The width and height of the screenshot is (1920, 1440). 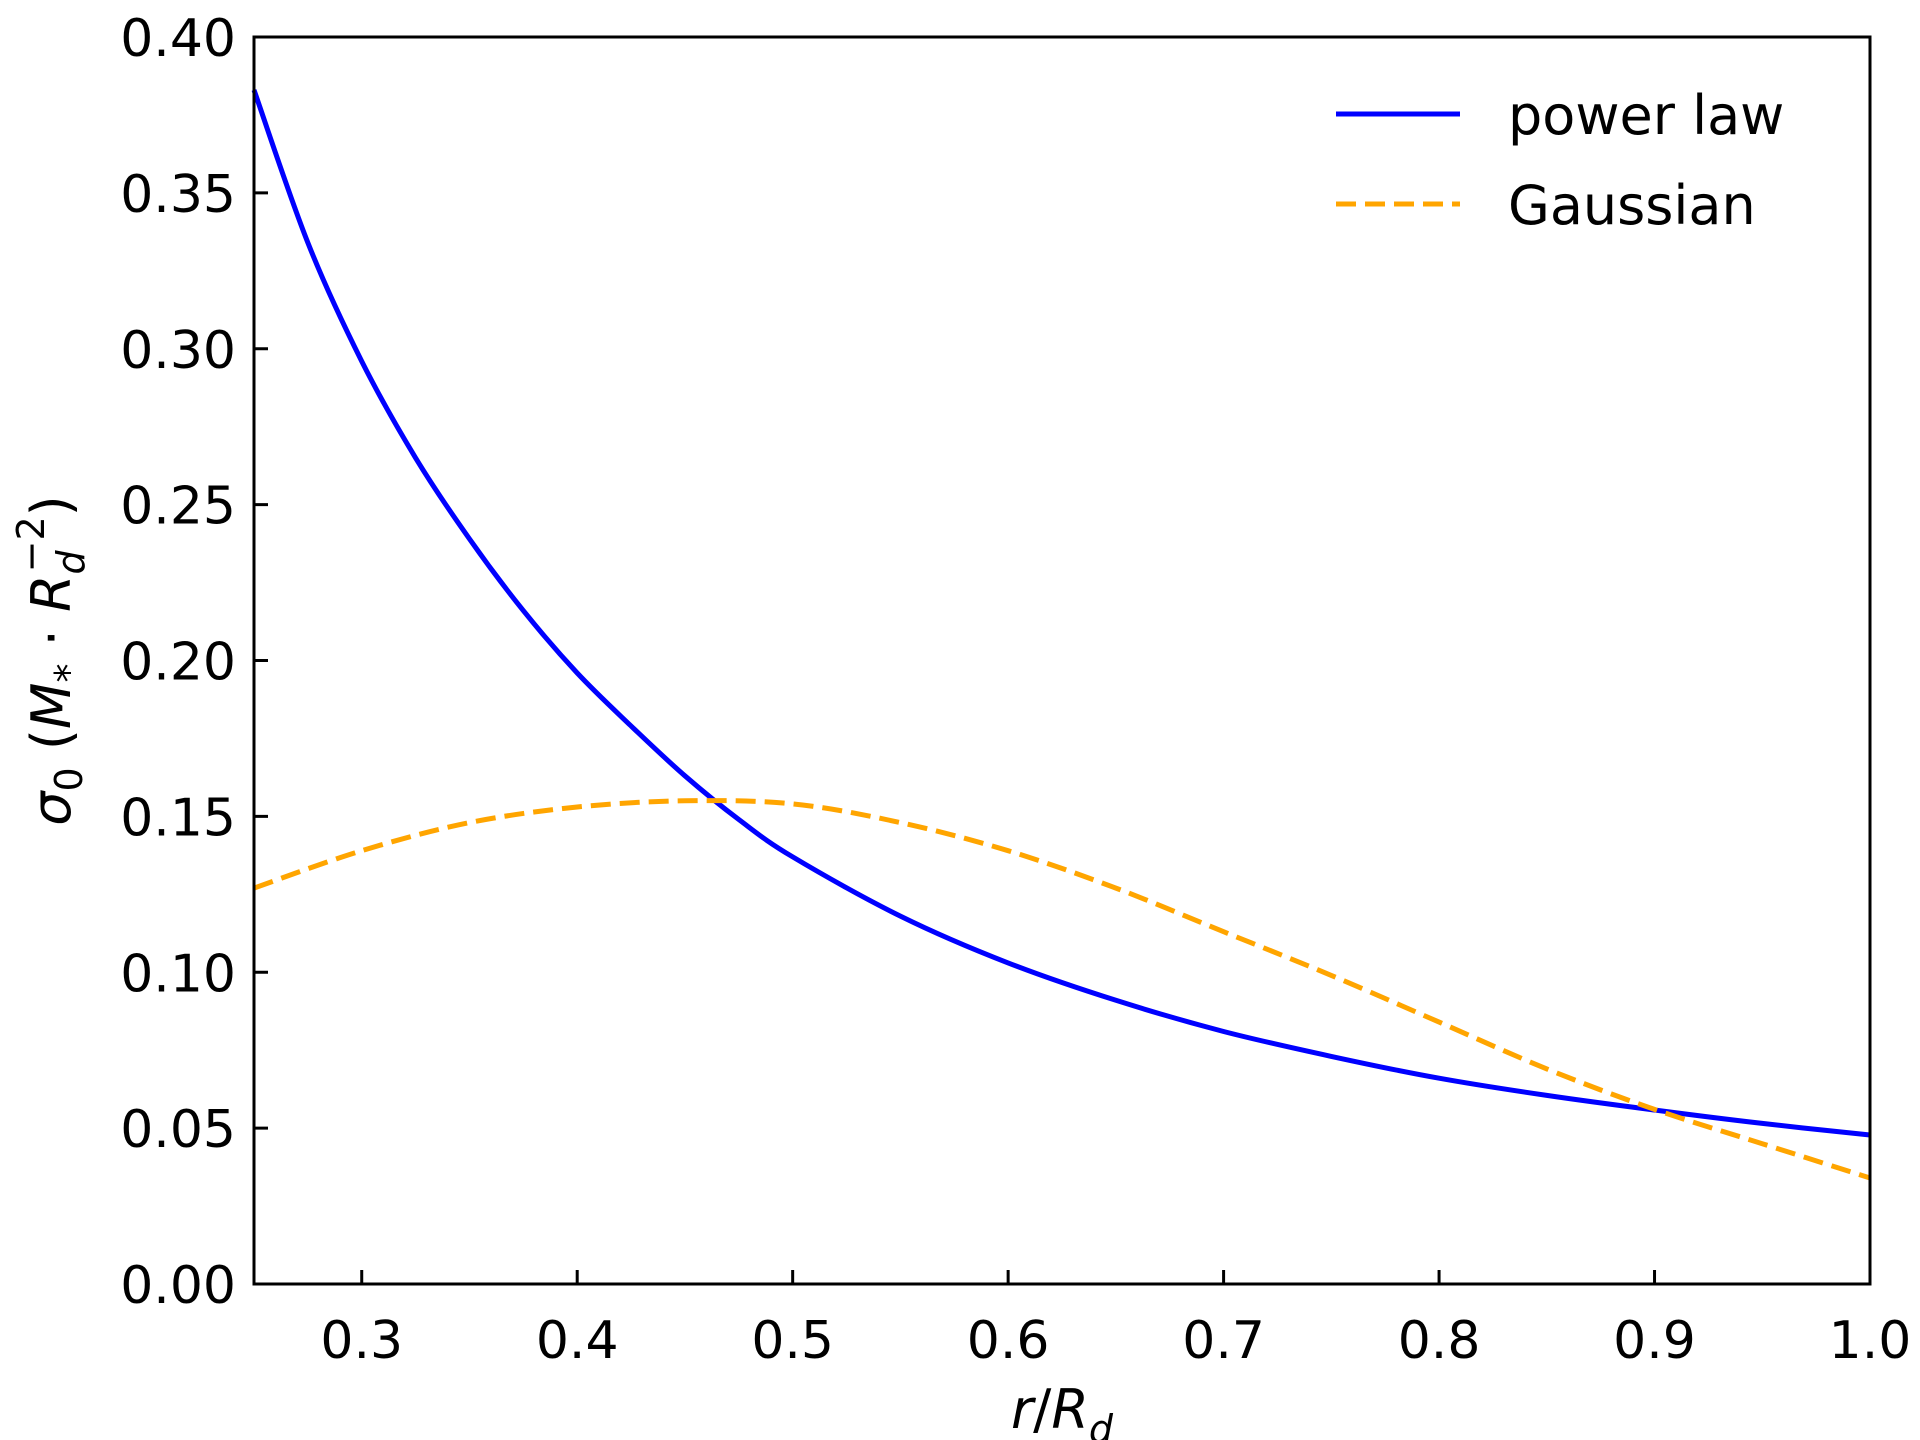 What do you see at coordinates (178, 195) in the screenshot?
I see `y-tick-label-7: 0.35` at bounding box center [178, 195].